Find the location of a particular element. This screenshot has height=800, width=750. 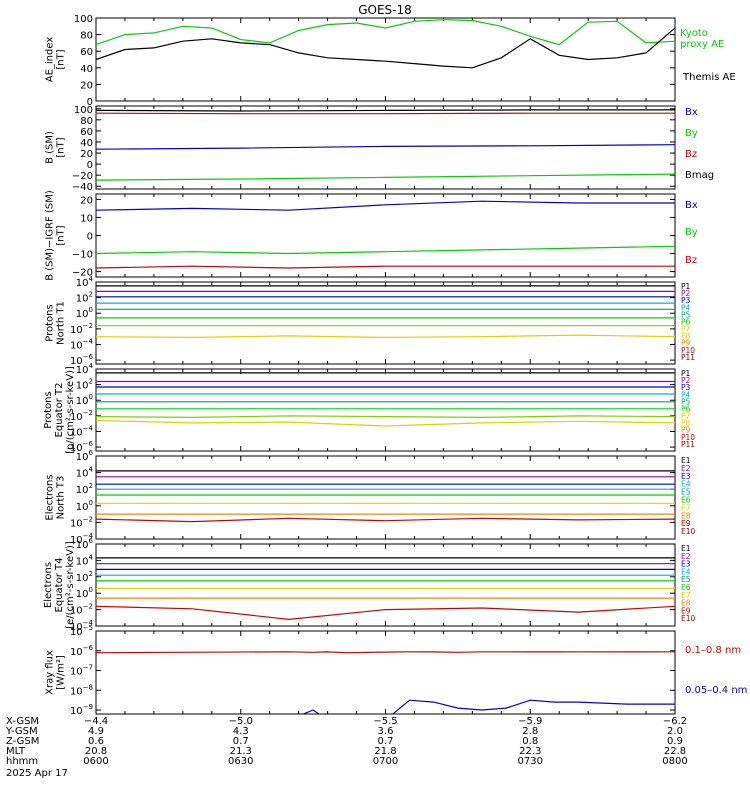

x-tick-value: 0.9 is located at coordinates (675, 741).